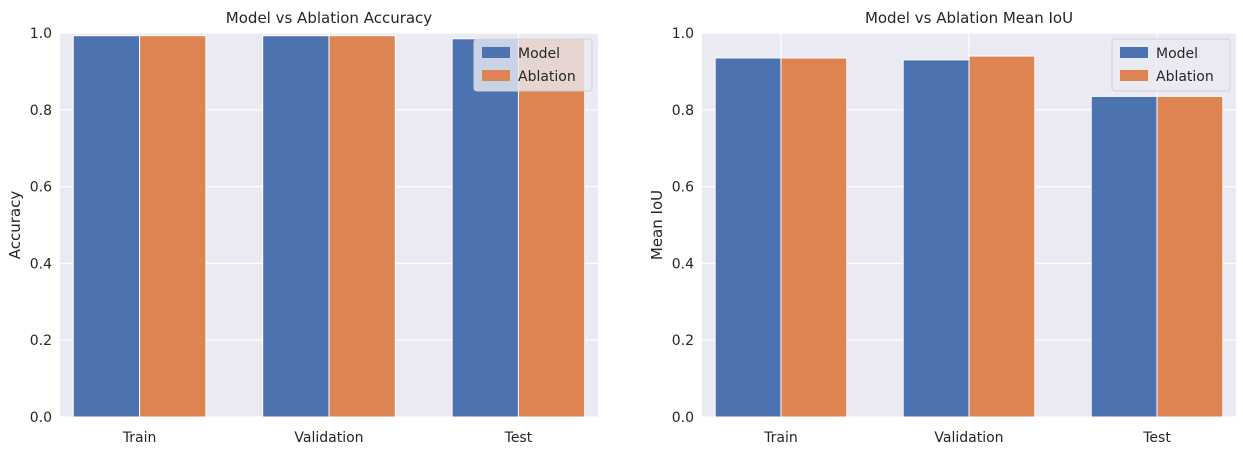 This screenshot has width=1243, height=455. What do you see at coordinates (657, 225) in the screenshot?
I see `y-axis-label: Mean IoU` at bounding box center [657, 225].